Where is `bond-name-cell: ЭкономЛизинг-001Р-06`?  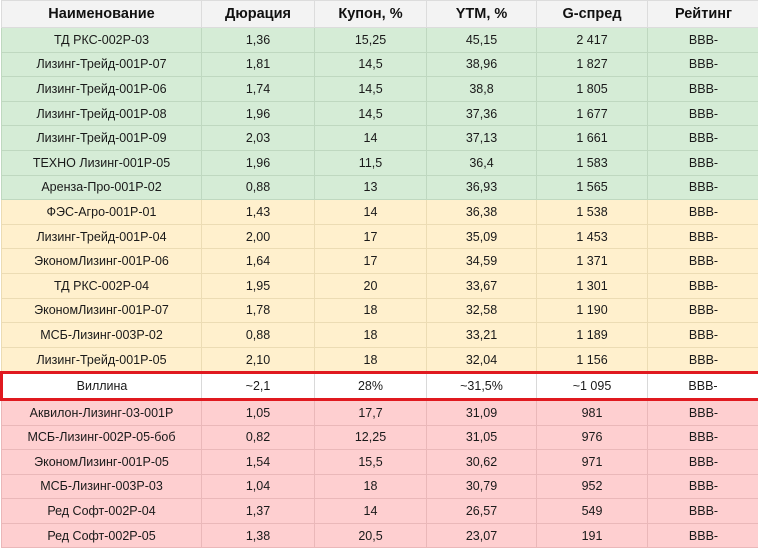 bond-name-cell: ЭкономЛизинг-001Р-06 is located at coordinates (102, 261).